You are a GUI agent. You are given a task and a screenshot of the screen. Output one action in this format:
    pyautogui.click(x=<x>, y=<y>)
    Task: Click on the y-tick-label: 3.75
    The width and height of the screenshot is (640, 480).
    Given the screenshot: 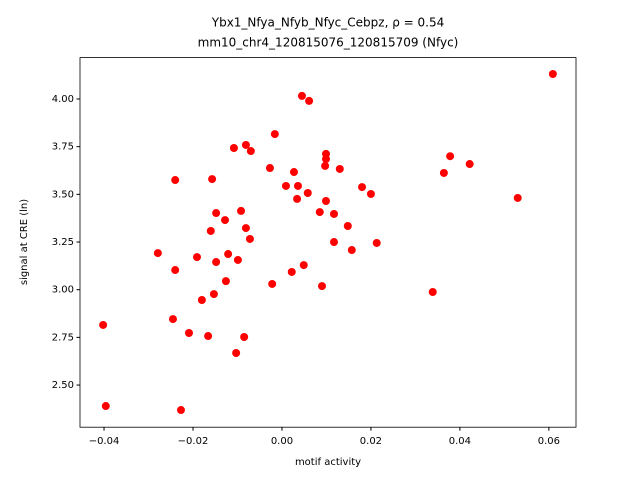 What is the action you would take?
    pyautogui.click(x=63, y=147)
    